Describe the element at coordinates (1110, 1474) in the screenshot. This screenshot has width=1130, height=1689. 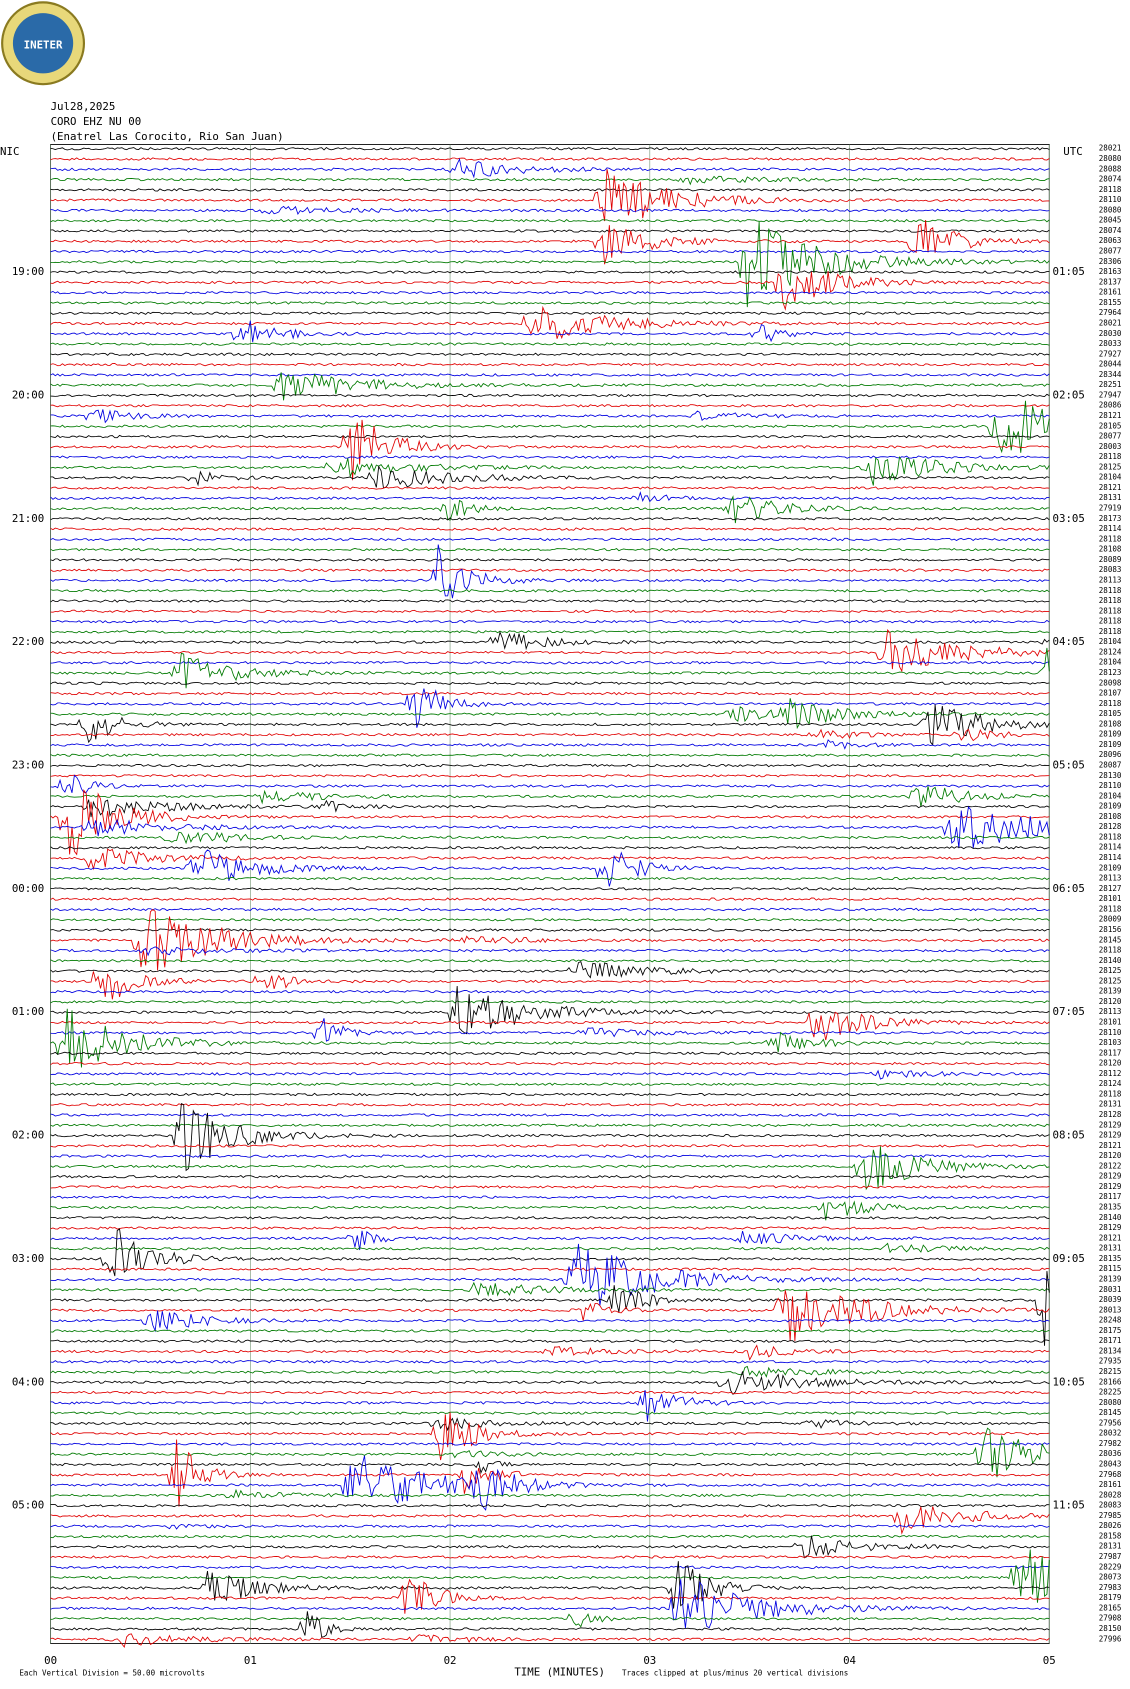
I see `trace-count: 27968` at that location.